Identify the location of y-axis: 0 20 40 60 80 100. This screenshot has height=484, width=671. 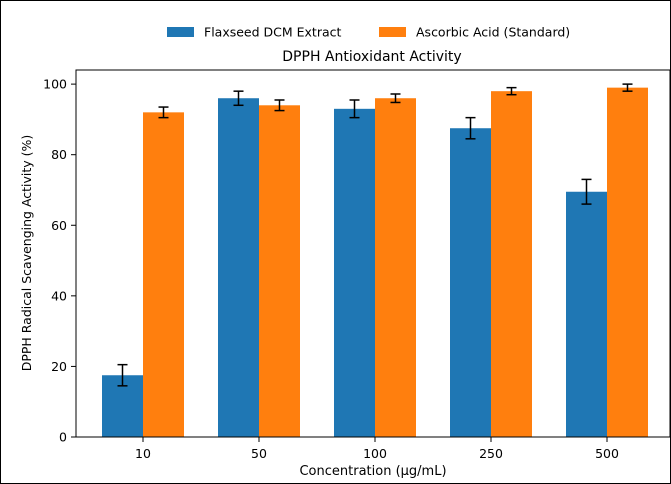
(59, 261).